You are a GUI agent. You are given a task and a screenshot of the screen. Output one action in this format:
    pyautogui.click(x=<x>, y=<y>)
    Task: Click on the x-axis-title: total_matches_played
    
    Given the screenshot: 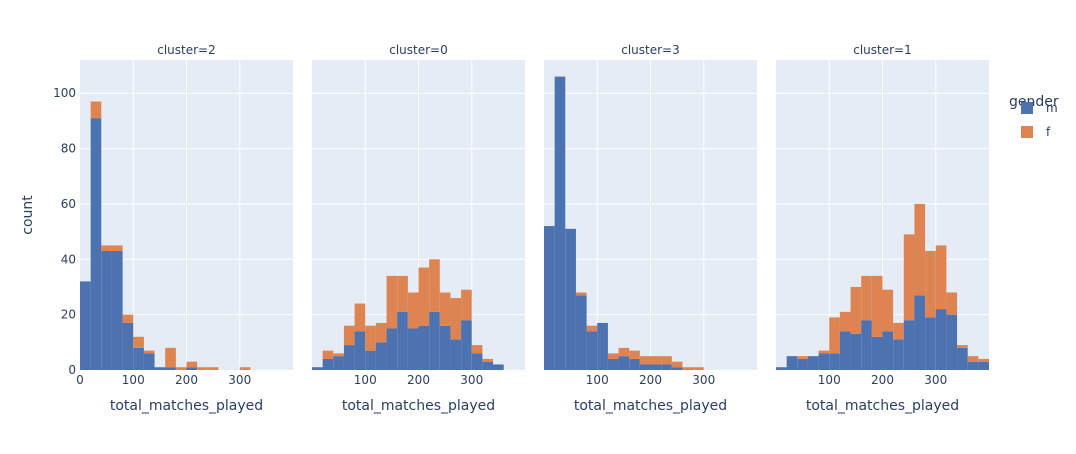 What is the action you would take?
    pyautogui.click(x=186, y=406)
    